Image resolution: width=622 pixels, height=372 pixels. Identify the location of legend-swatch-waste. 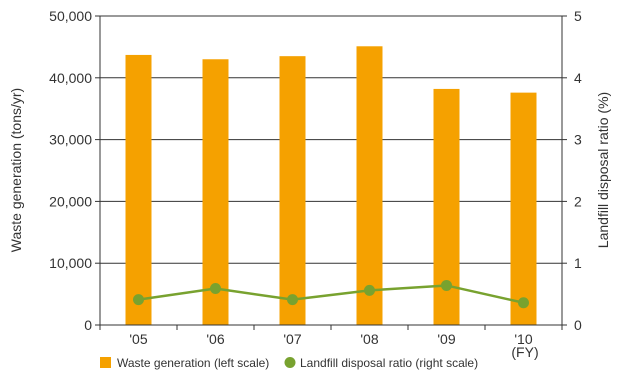
(105, 362).